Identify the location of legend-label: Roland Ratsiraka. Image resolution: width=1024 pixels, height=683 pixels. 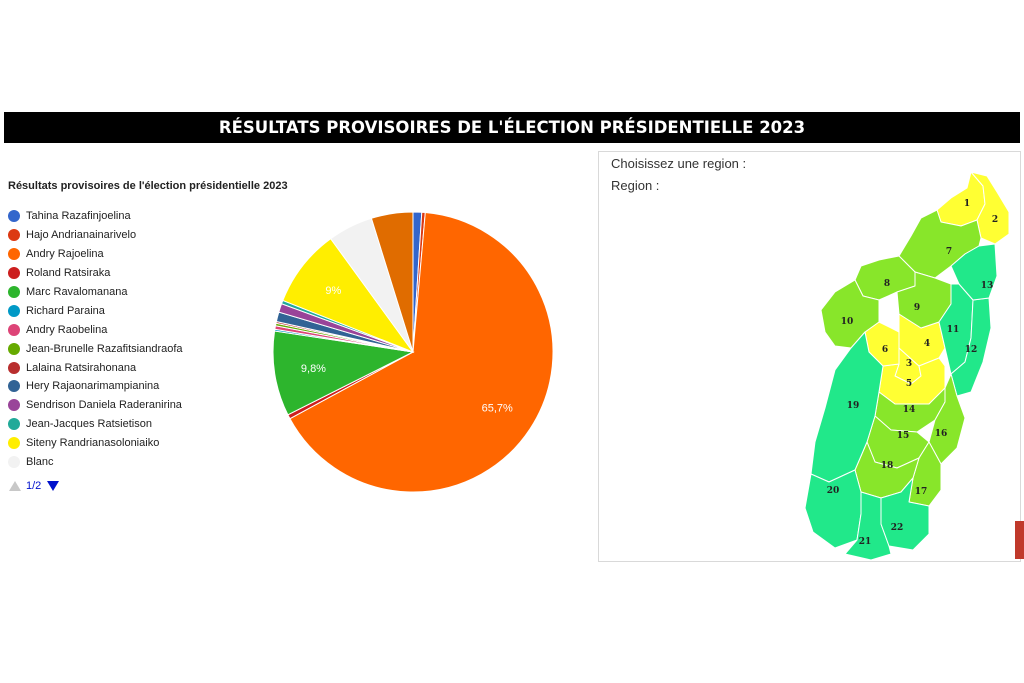
(68, 273).